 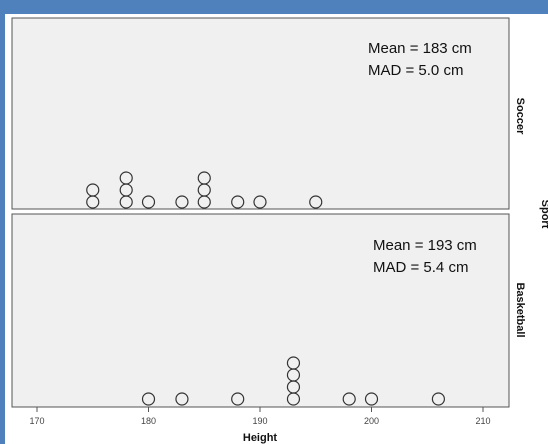 What do you see at coordinates (420, 267) in the screenshot?
I see `basketball-mad-label: MAD = 5.4 cm` at bounding box center [420, 267].